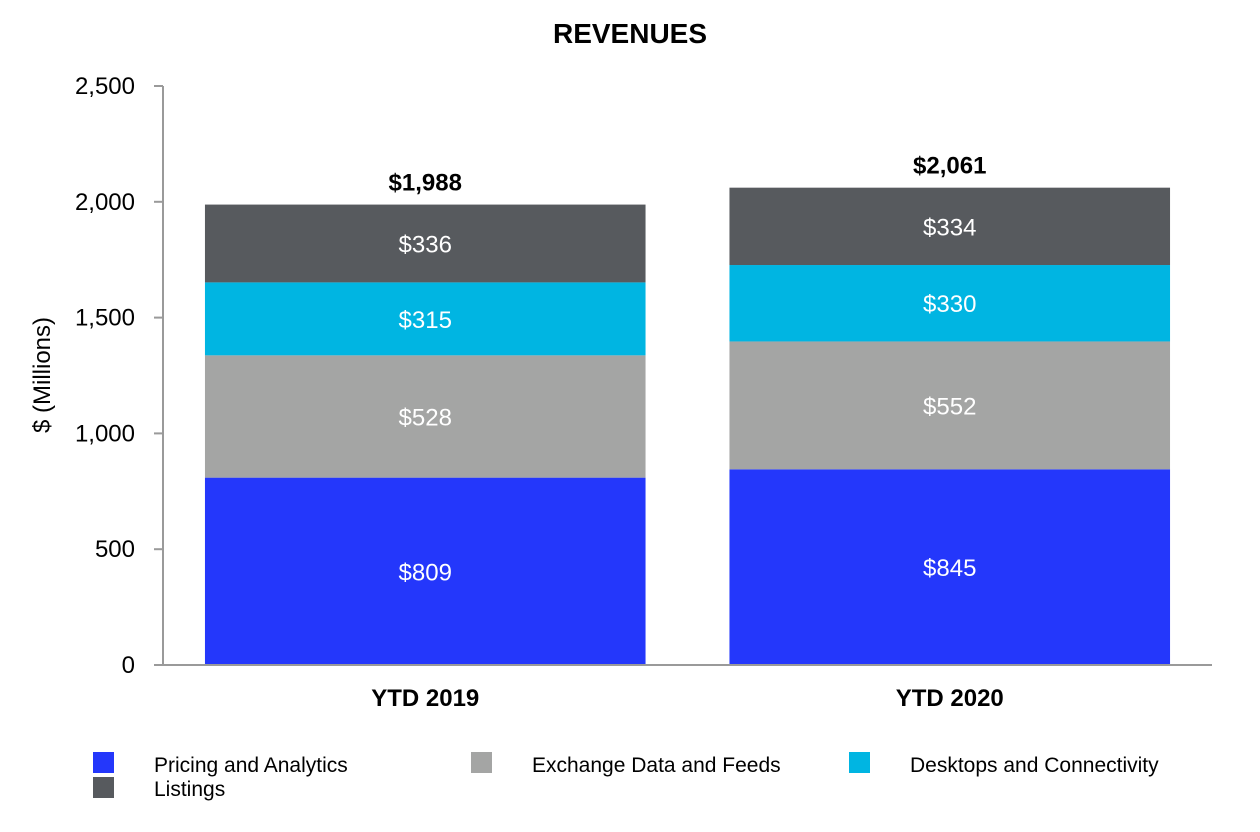 The image size is (1260, 832). What do you see at coordinates (128, 665) in the screenshot?
I see `y-tick-label: 0` at bounding box center [128, 665].